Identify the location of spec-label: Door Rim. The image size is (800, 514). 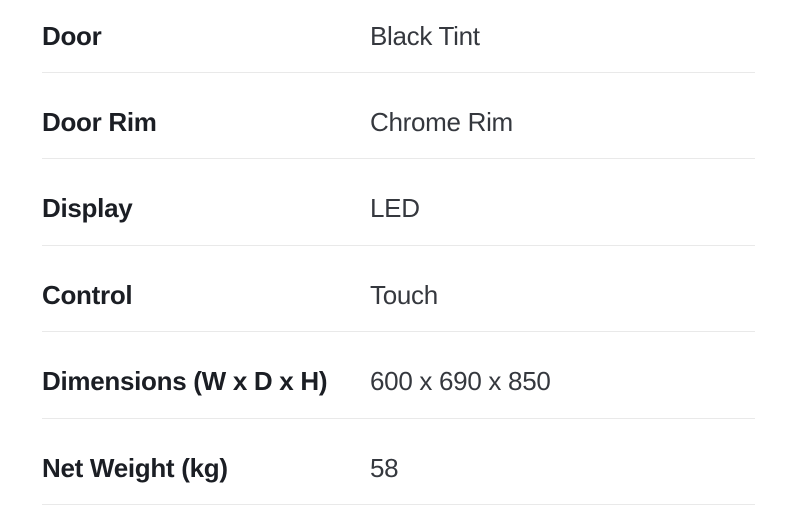
(99, 121).